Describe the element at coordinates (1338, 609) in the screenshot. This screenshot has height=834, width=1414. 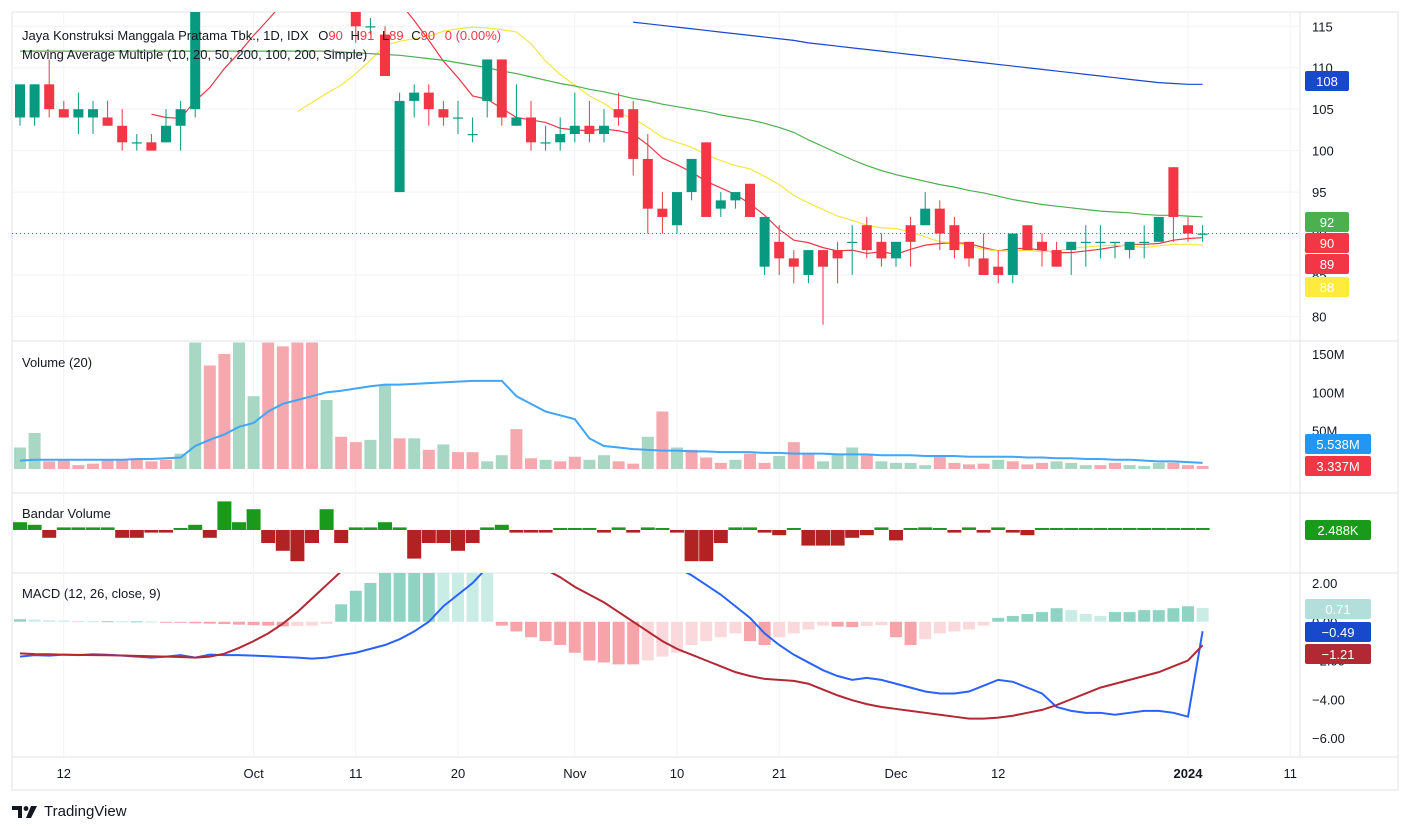
I see `macd-hist-badge: 0.71` at that location.